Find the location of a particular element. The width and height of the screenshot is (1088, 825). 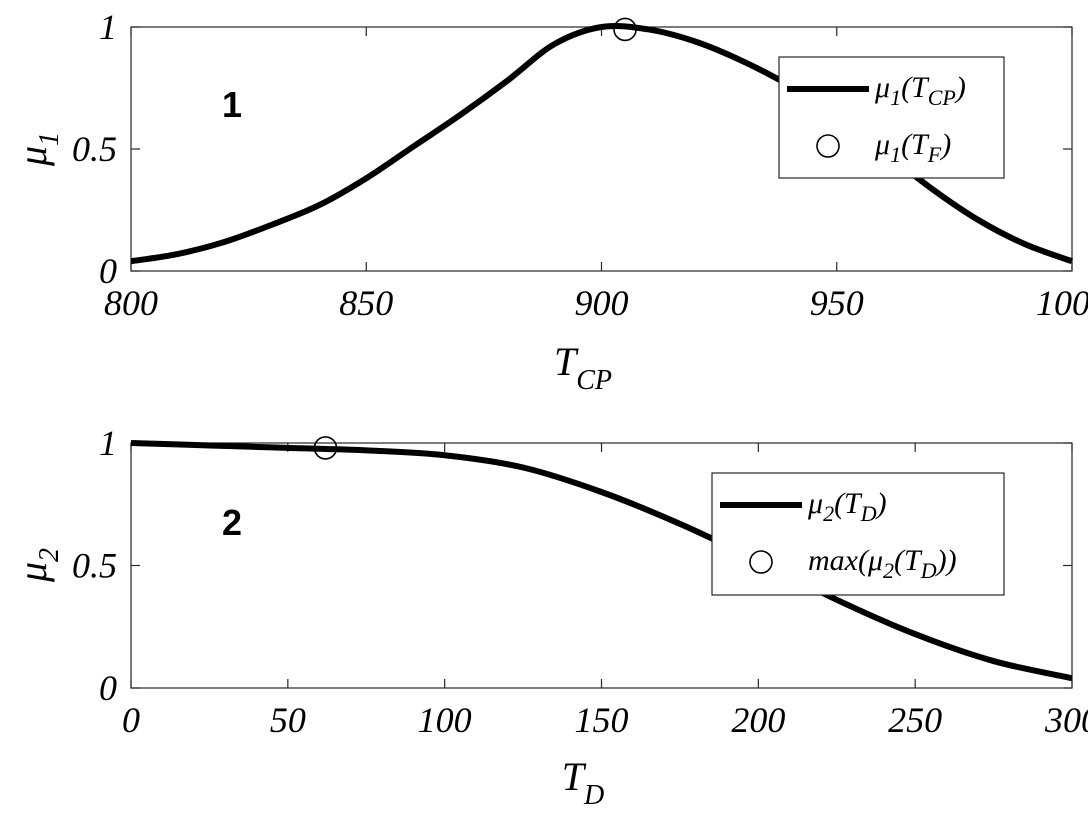

x-tick-label: 900 is located at coordinates (602, 303).